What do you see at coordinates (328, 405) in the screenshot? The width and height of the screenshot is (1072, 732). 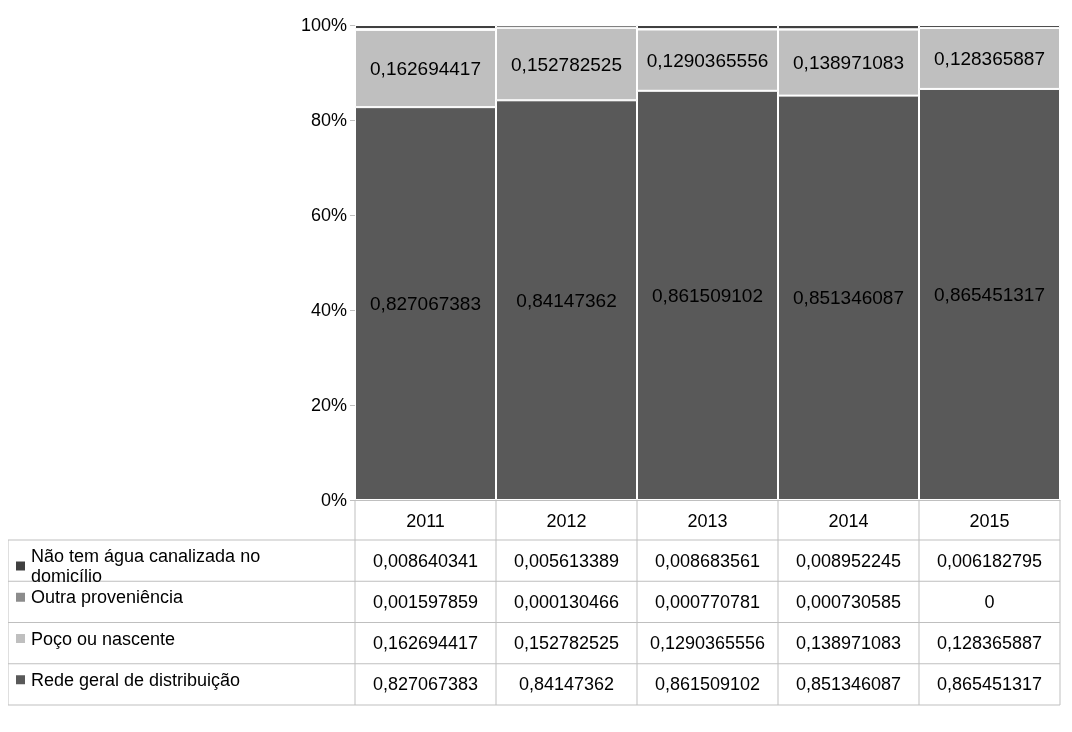 I see `y-tick-label: 20%` at bounding box center [328, 405].